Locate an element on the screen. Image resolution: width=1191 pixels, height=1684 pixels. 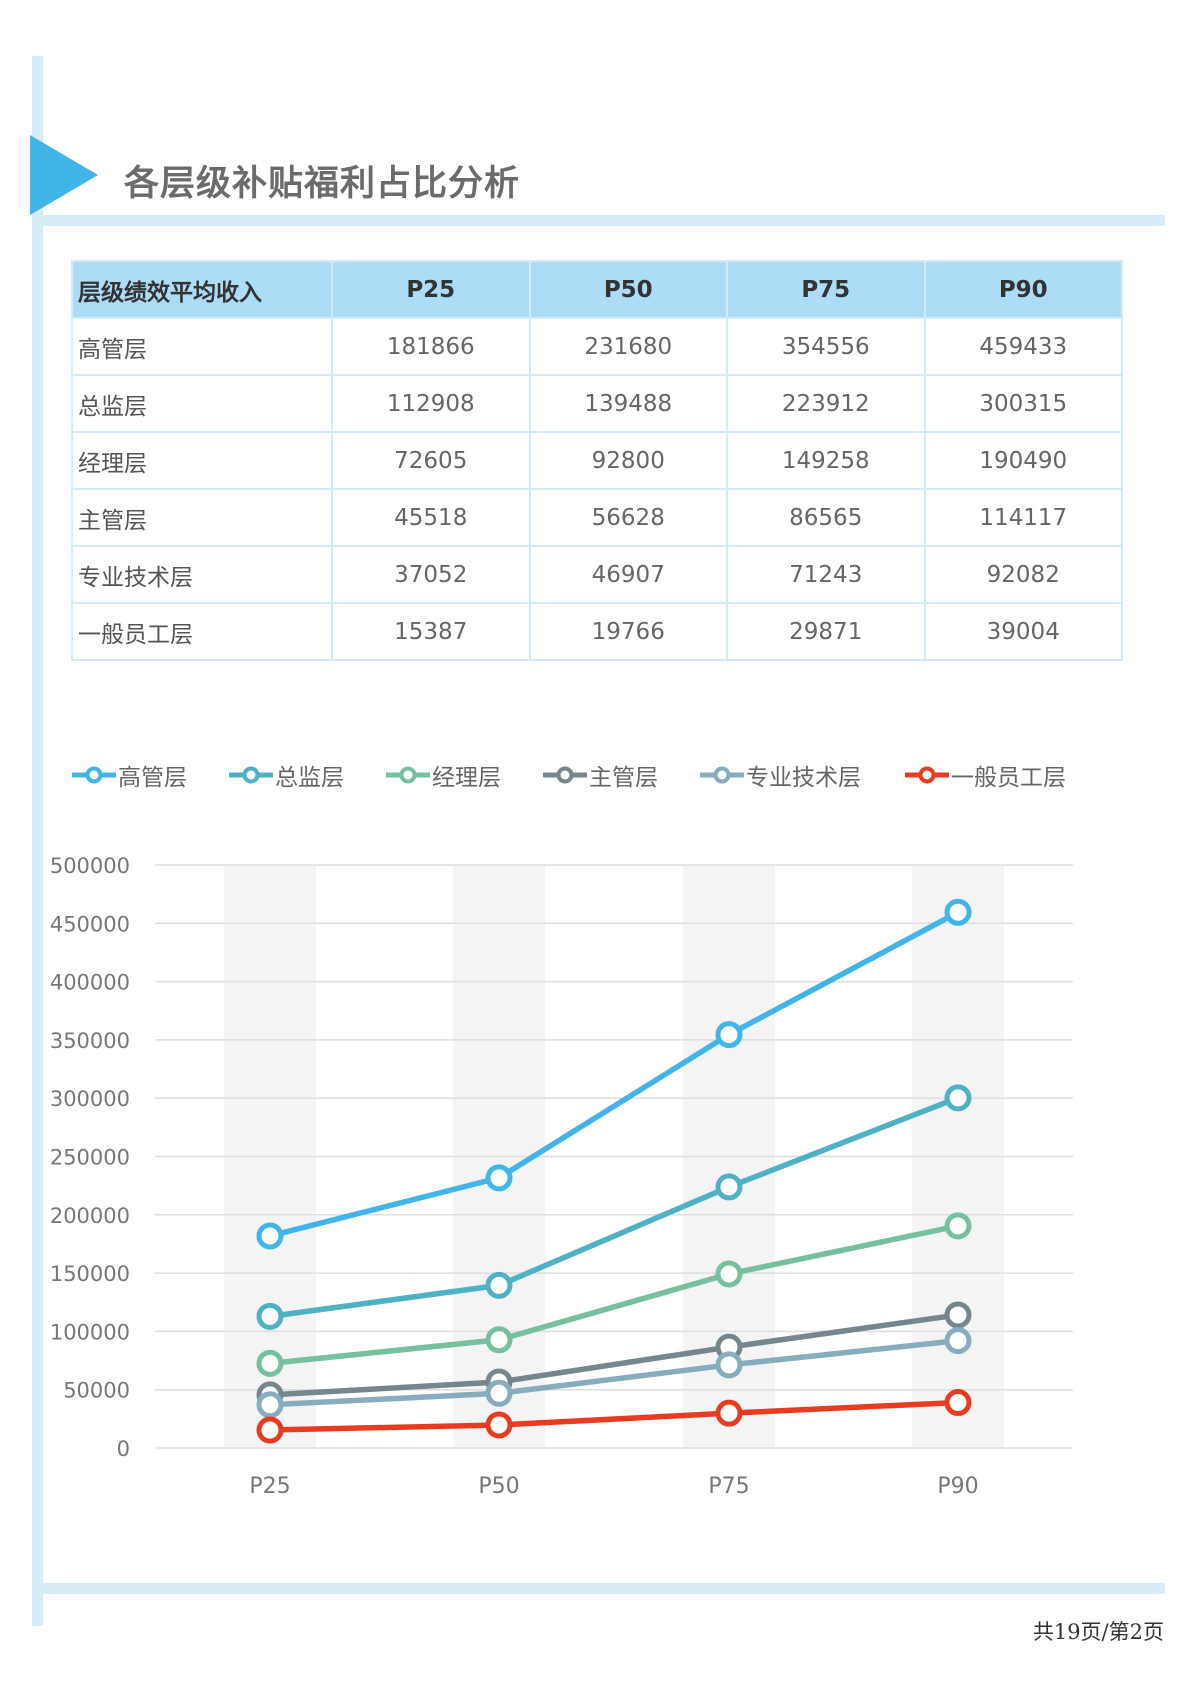
header-cell: P75 is located at coordinates (826, 289).